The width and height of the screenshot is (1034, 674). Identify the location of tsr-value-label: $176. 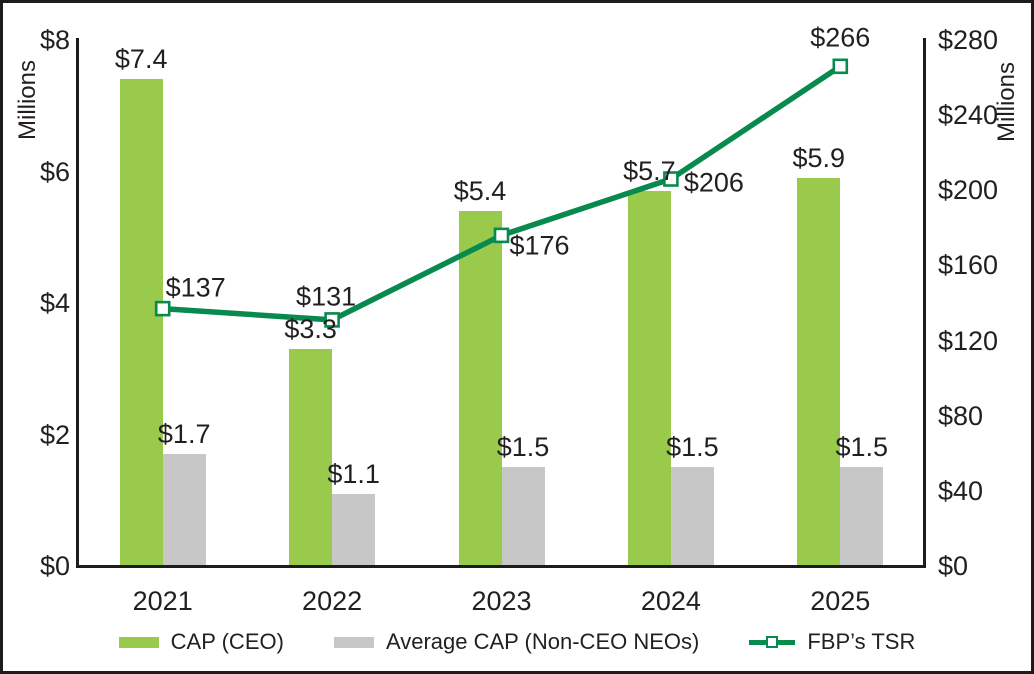
(539, 245).